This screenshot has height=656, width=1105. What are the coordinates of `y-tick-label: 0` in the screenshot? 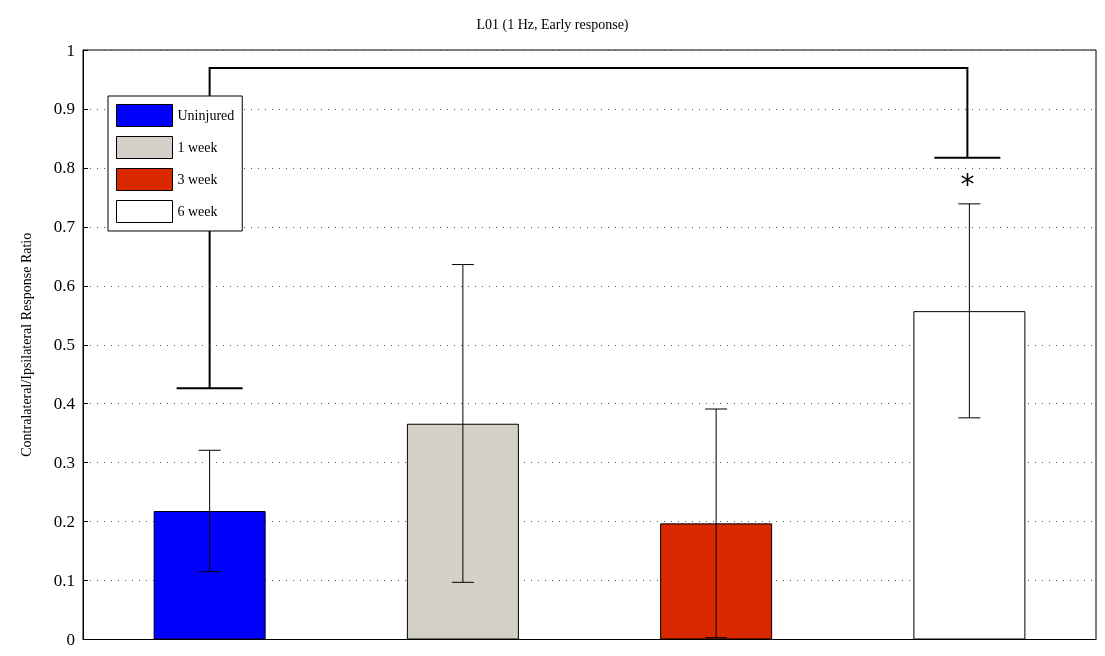 It's located at (70, 639).